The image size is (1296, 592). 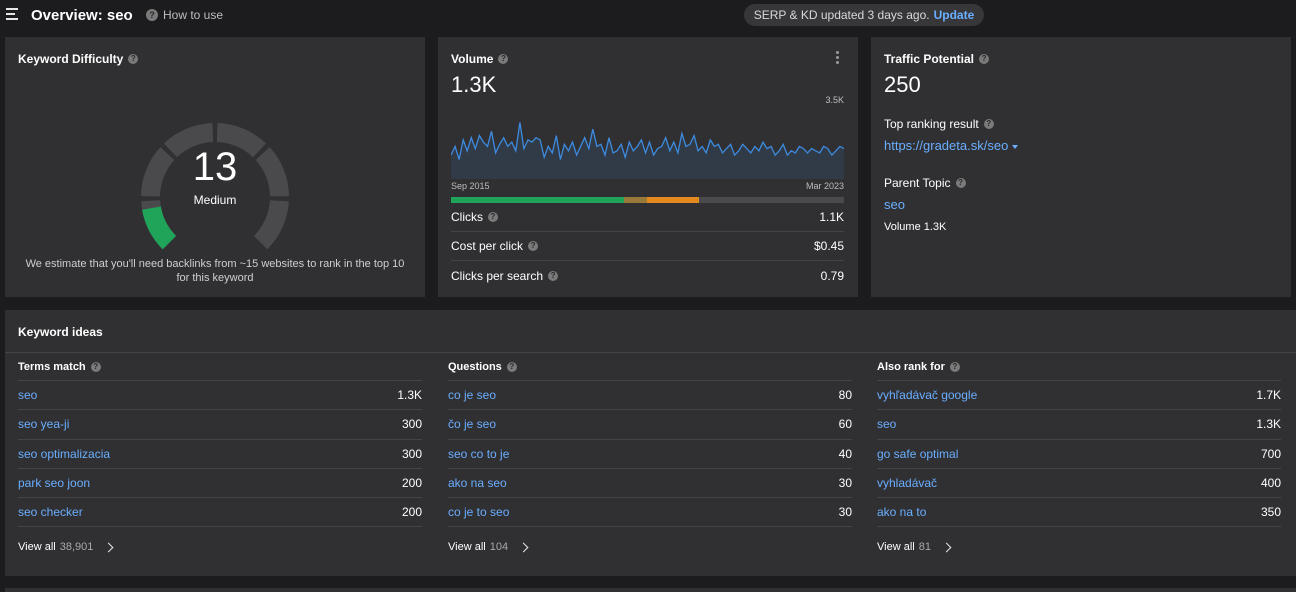 I want to click on keyword-link: co je to seo, so click(x=479, y=512).